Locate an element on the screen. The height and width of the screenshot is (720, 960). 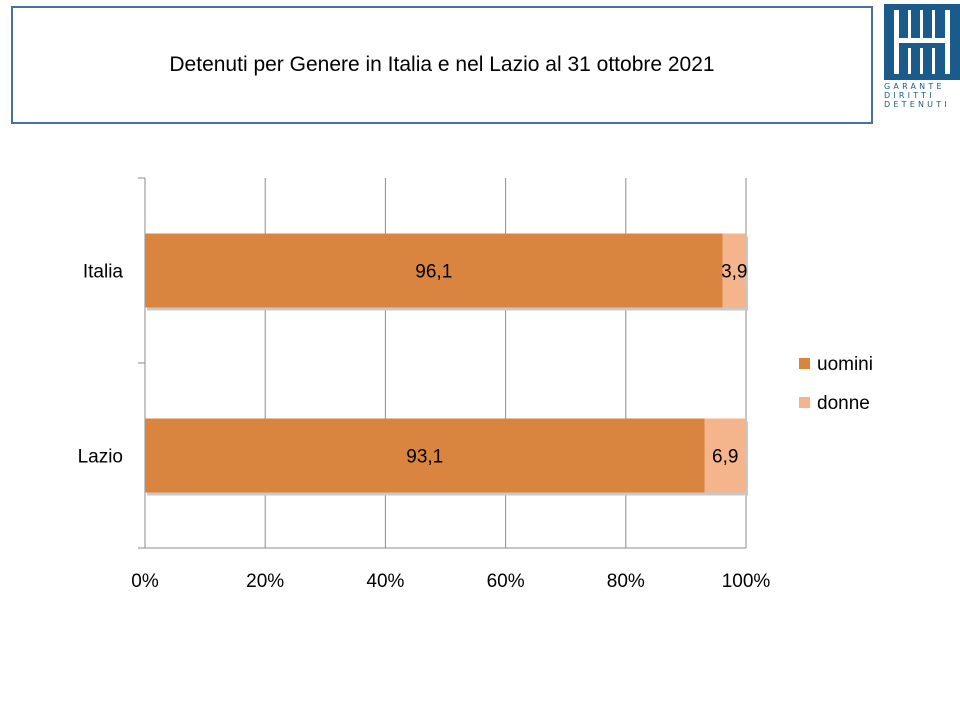
x-tick-label: 100% is located at coordinates (746, 581).